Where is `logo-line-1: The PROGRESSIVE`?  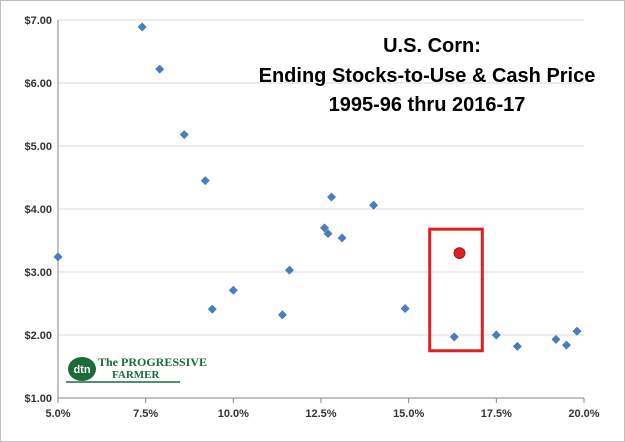
logo-line-1: The PROGRESSIVE is located at coordinates (152, 362).